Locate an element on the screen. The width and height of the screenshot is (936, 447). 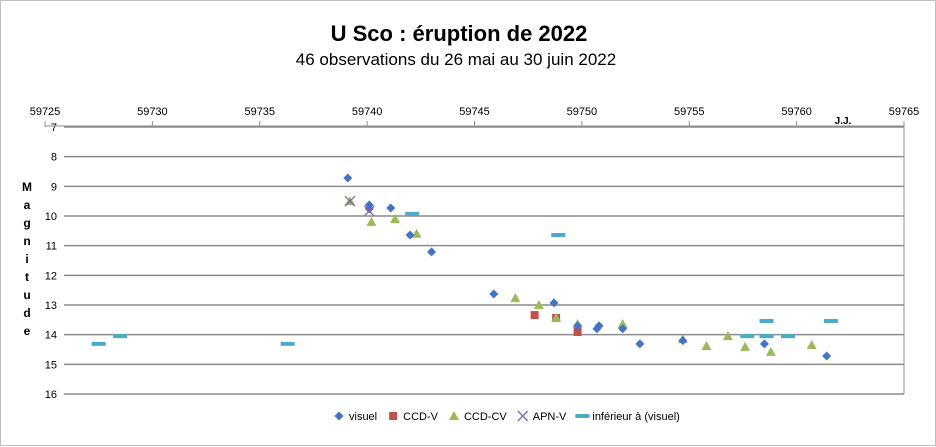
y-tick-label: 8 is located at coordinates (54, 158).